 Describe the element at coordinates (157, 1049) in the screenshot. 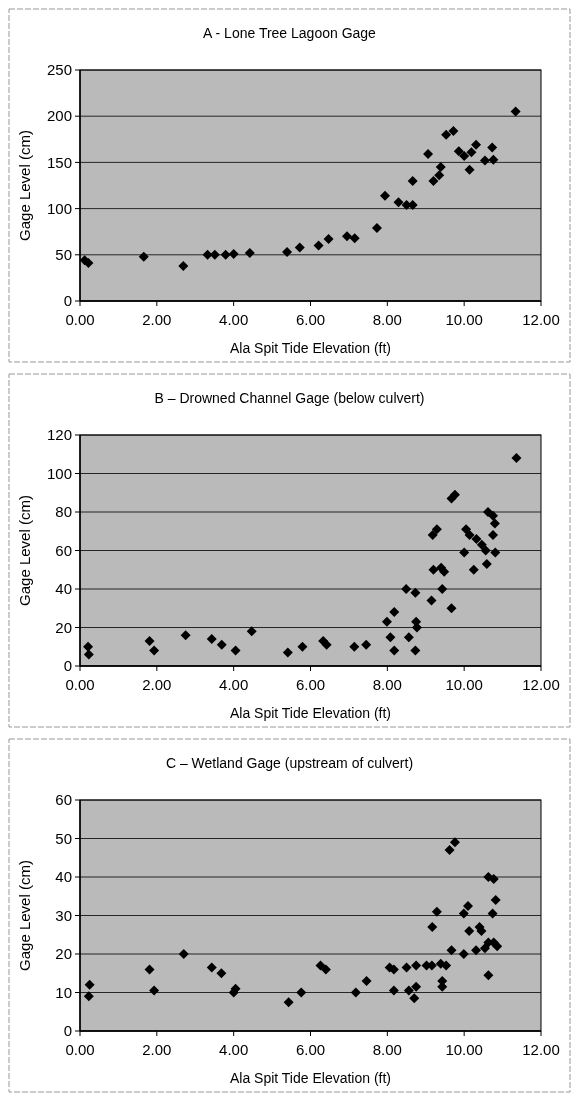

I see `x-tick-label: 2.00` at that location.